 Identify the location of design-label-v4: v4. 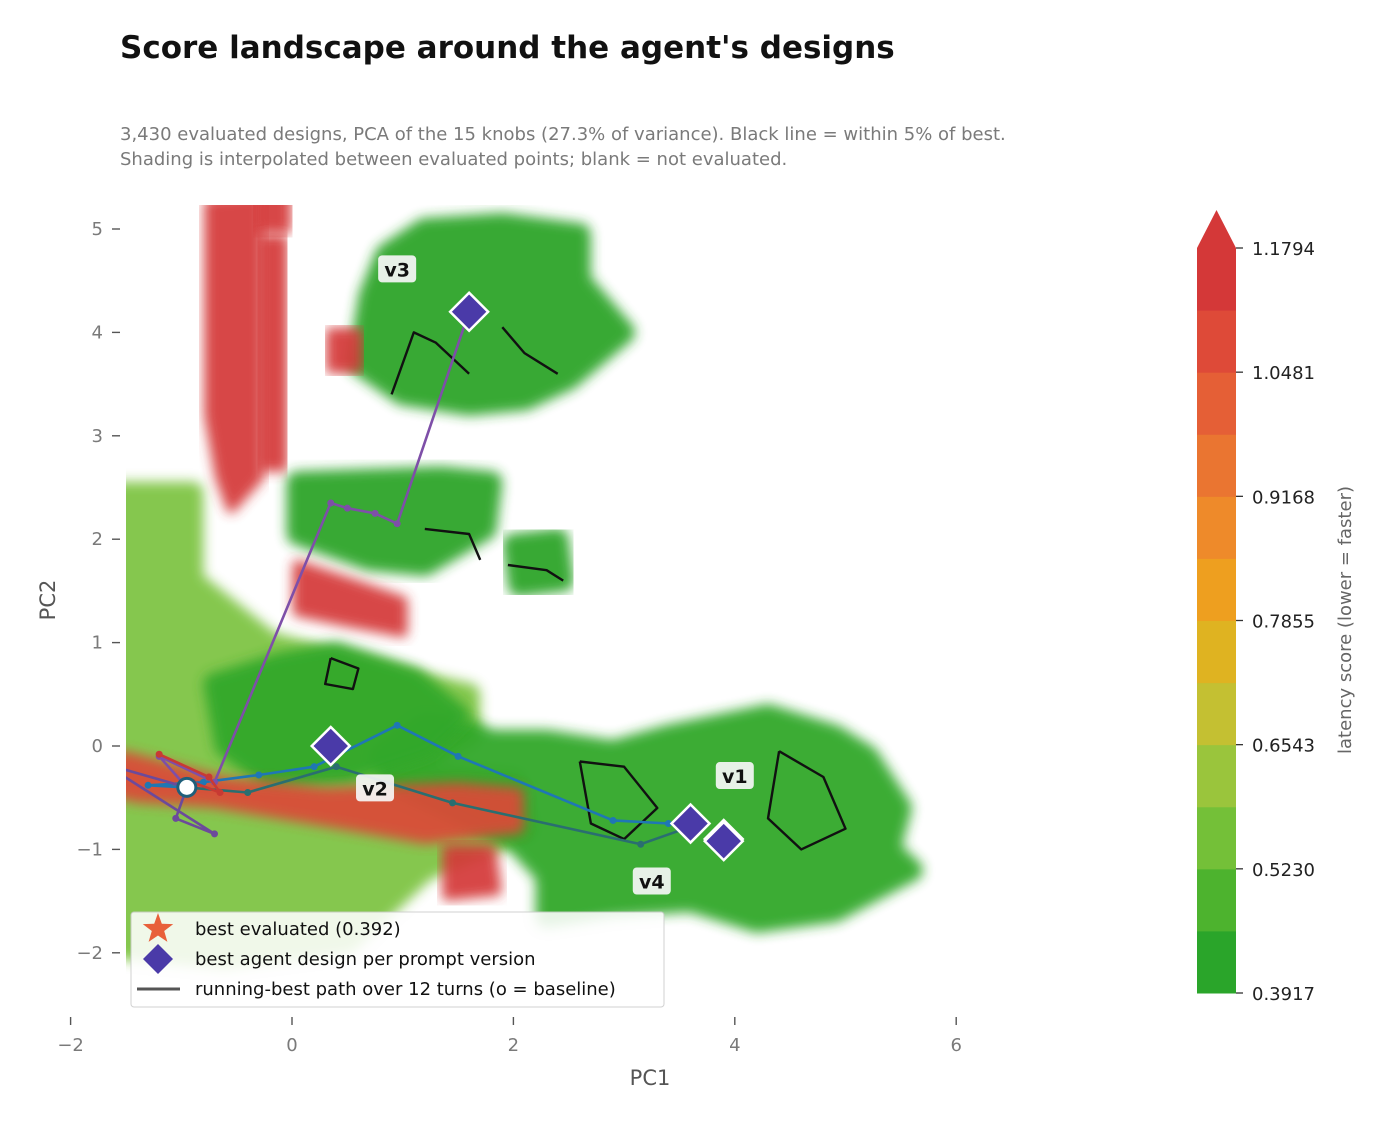
(652, 882).